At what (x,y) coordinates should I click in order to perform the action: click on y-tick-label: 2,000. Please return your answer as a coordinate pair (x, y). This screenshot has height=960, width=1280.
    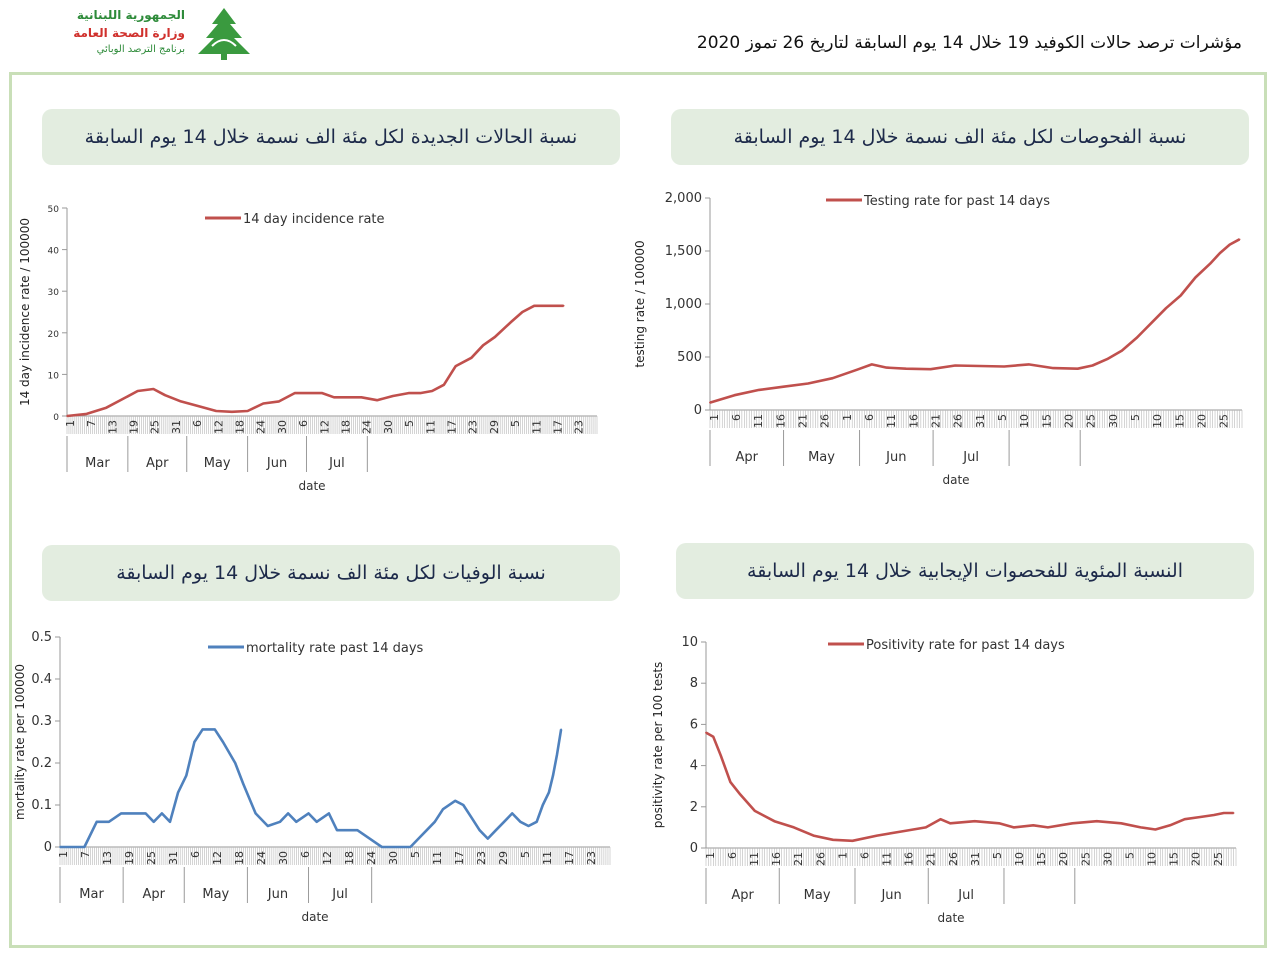
    Looking at the image, I should click on (683, 198).